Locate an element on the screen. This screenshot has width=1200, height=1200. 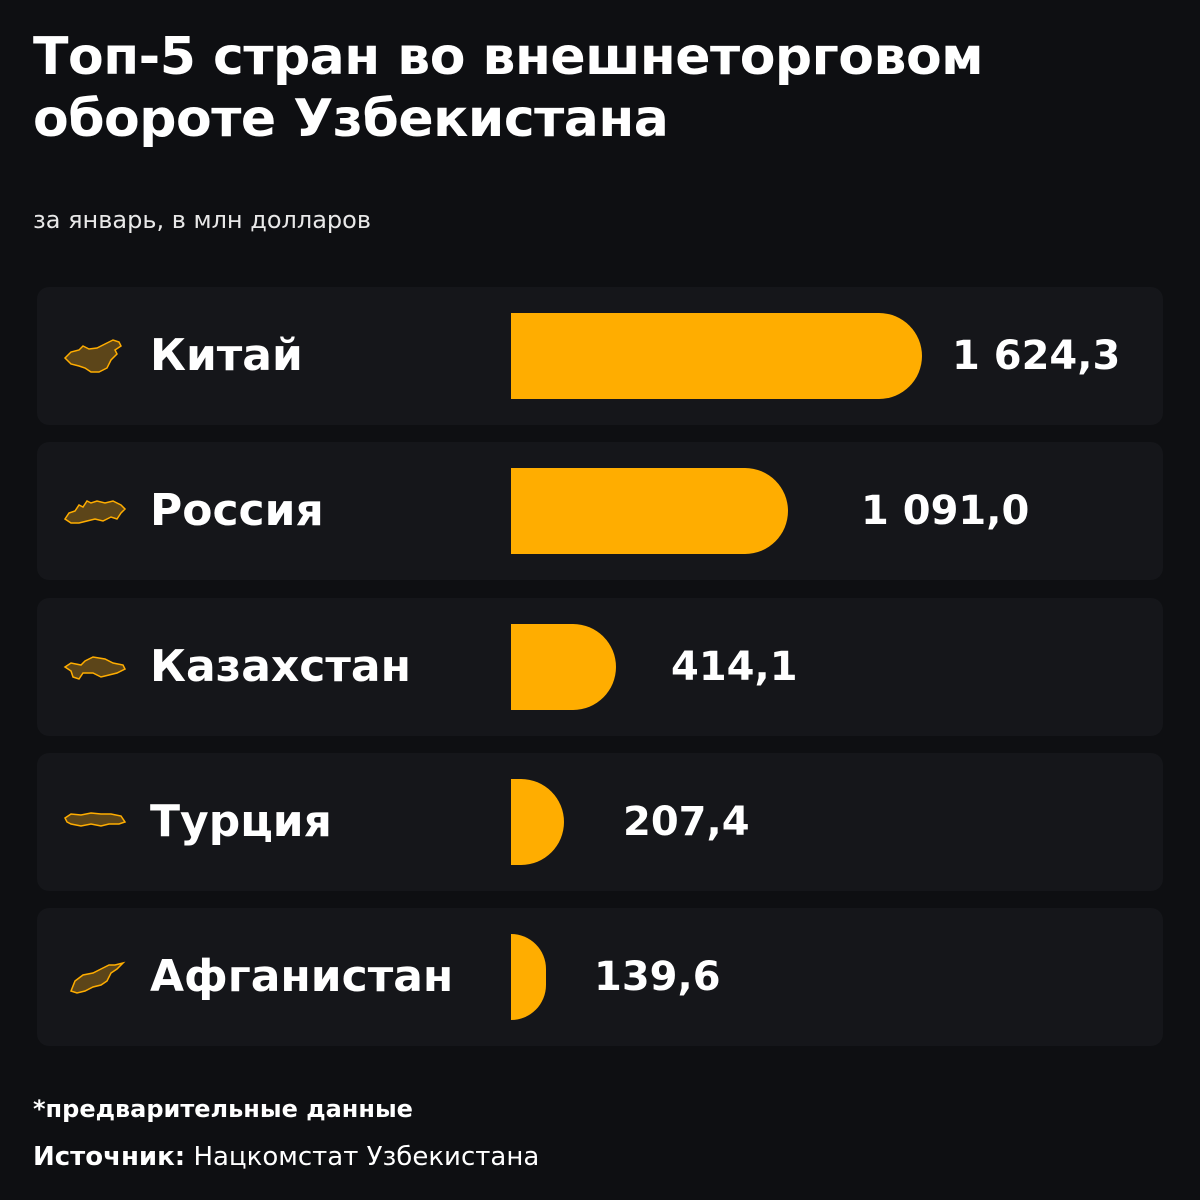
country-label: Китай is located at coordinates (226, 355).